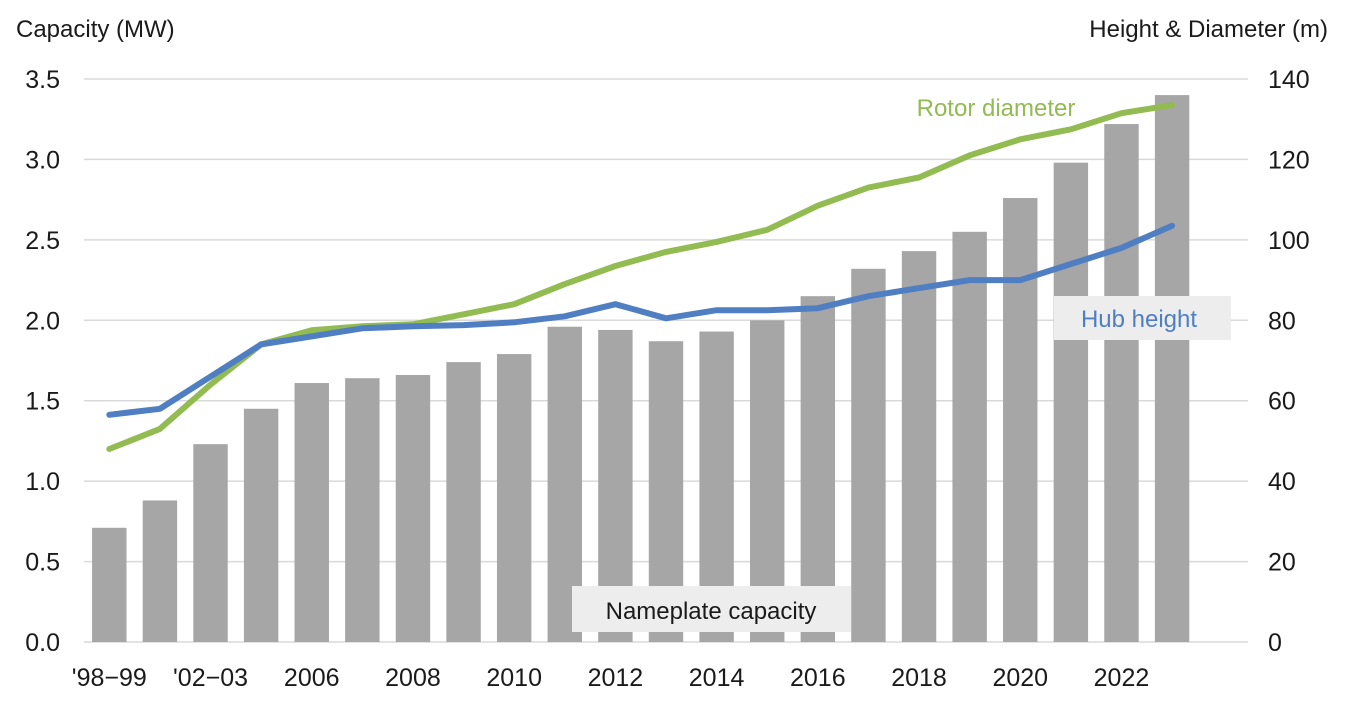 This screenshot has width=1350, height=711. What do you see at coordinates (42, 80) in the screenshot?
I see `left-tick-label: 3.5` at bounding box center [42, 80].